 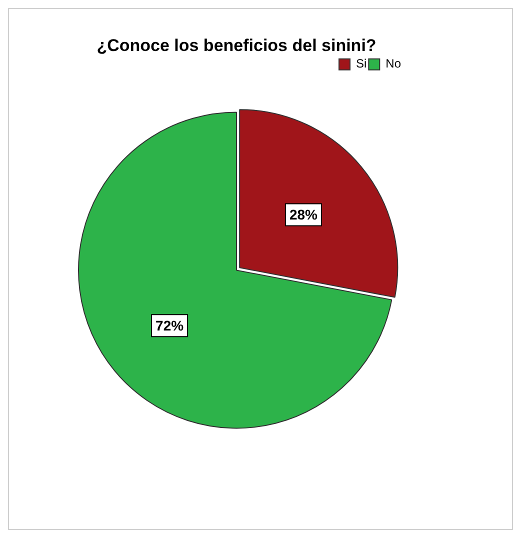 I want to click on data-label: 28%, so click(x=303, y=214).